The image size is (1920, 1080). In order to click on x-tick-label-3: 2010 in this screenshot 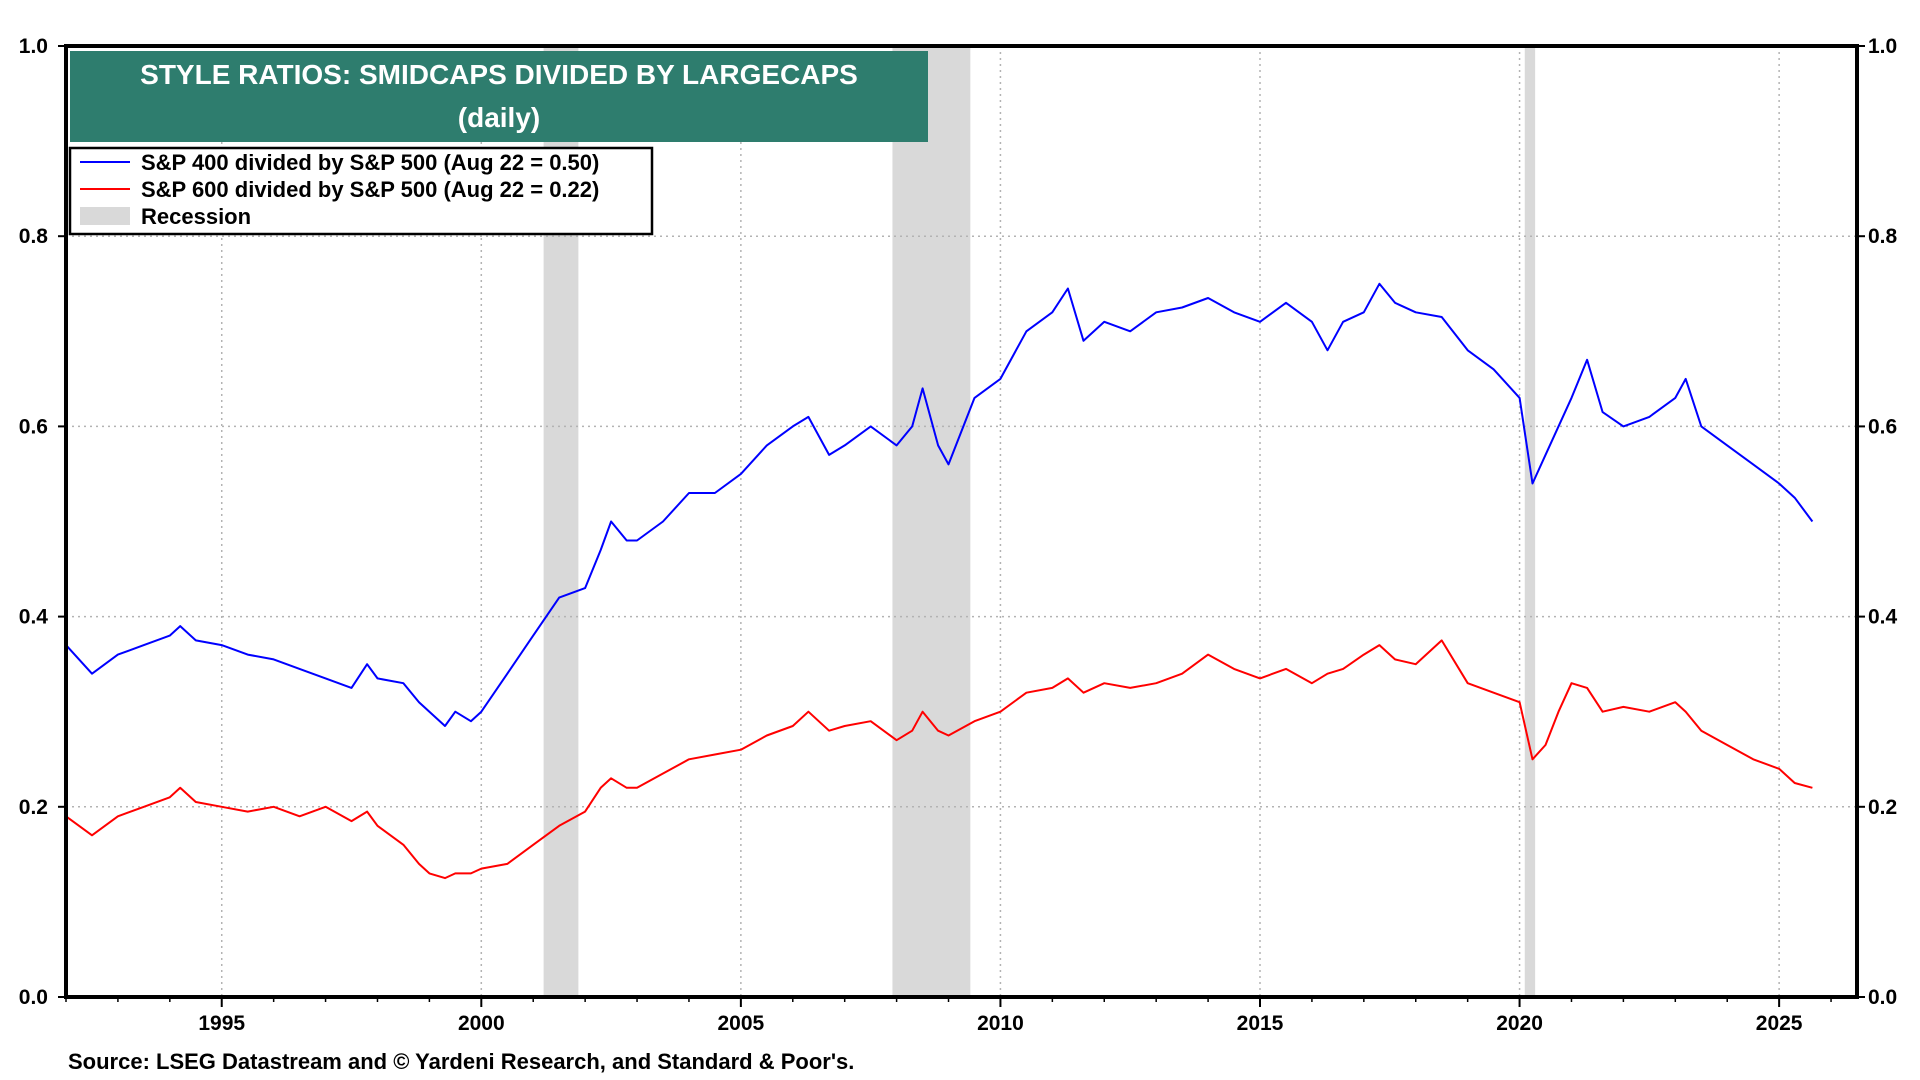, I will do `click(1000, 1023)`.